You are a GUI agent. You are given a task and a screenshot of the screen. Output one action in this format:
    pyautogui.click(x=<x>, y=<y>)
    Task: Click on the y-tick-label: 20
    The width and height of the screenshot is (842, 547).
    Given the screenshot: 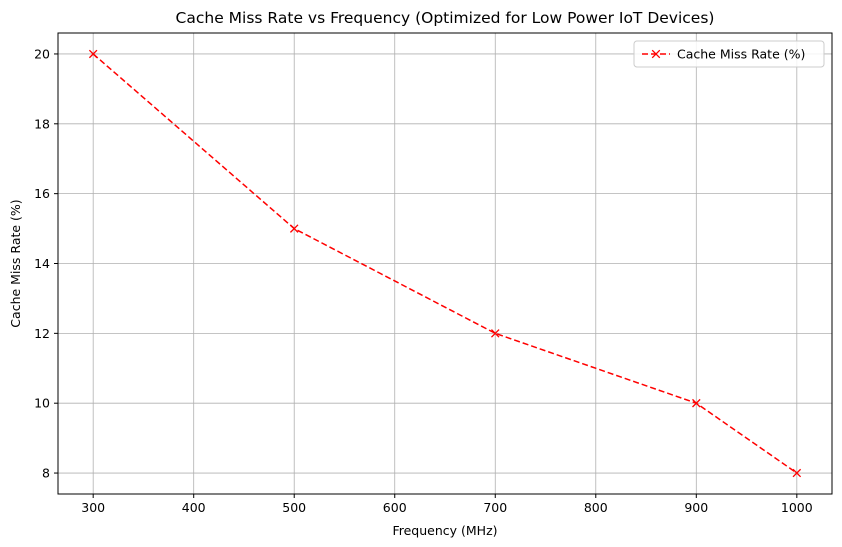 What is the action you would take?
    pyautogui.click(x=42, y=53)
    